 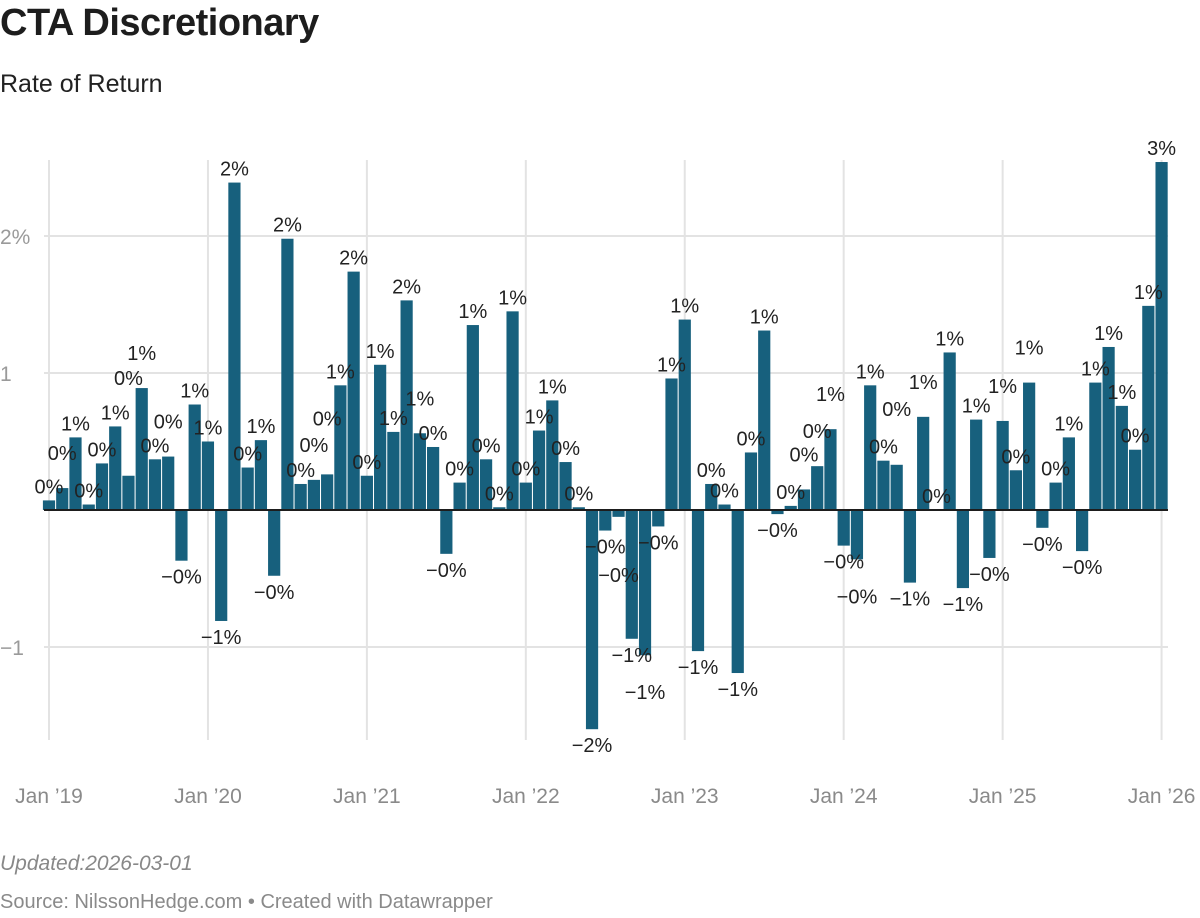 What do you see at coordinates (685, 796) in the screenshot?
I see `x-tick-label: Jan ’23` at bounding box center [685, 796].